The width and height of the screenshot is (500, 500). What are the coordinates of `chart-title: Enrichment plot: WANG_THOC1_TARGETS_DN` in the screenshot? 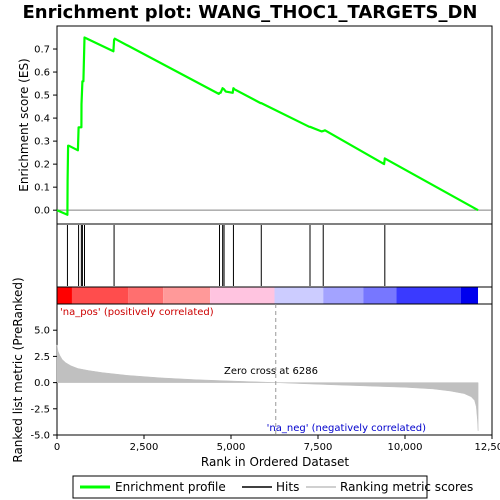 It's located at (250, 12).